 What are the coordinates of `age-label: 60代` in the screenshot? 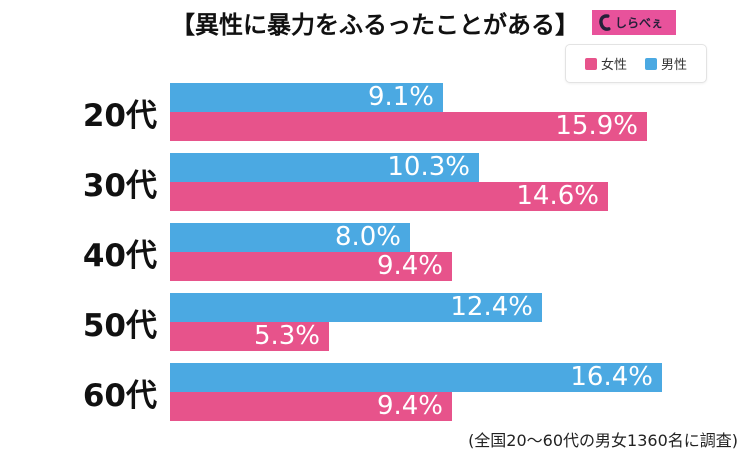 It's located at (119, 395).